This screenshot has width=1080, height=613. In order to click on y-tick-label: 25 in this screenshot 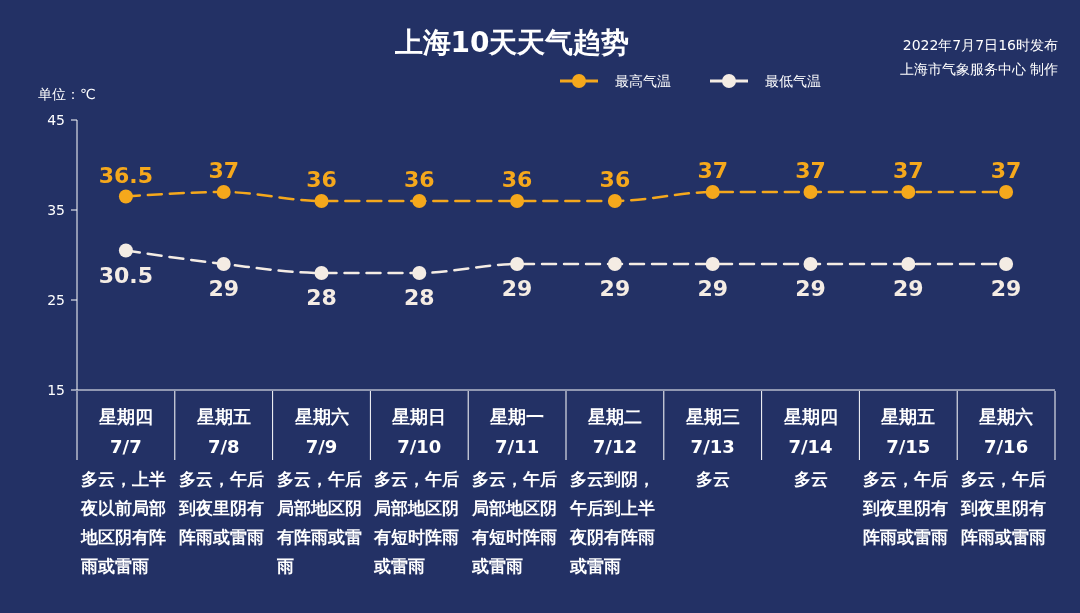, I will do `click(56, 299)`.